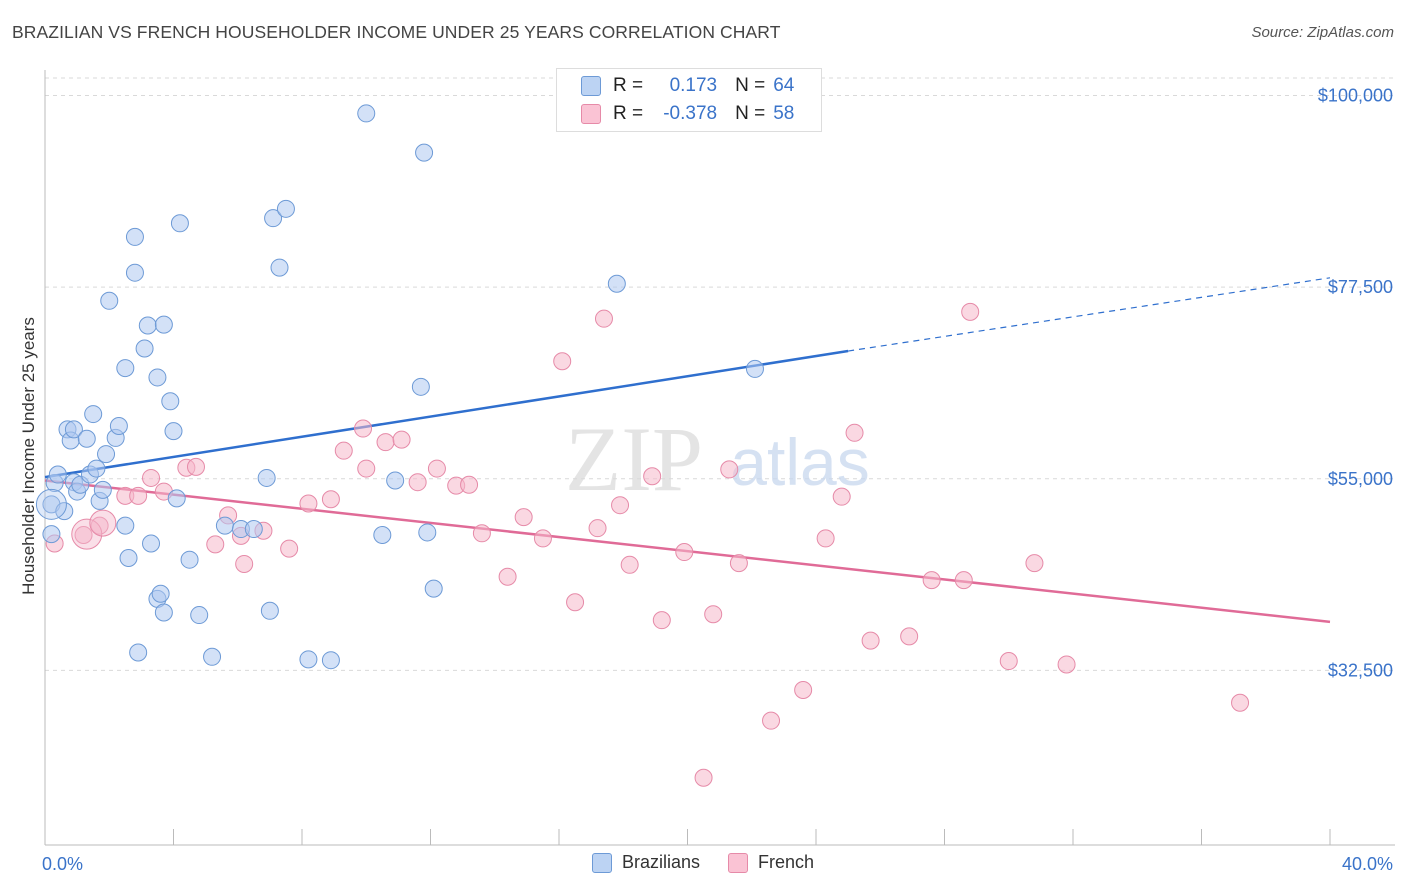 This screenshot has width=1406, height=892. What do you see at coordinates (1360, 670) in the screenshot?
I see `y-tick-label: $32,500` at bounding box center [1360, 670].